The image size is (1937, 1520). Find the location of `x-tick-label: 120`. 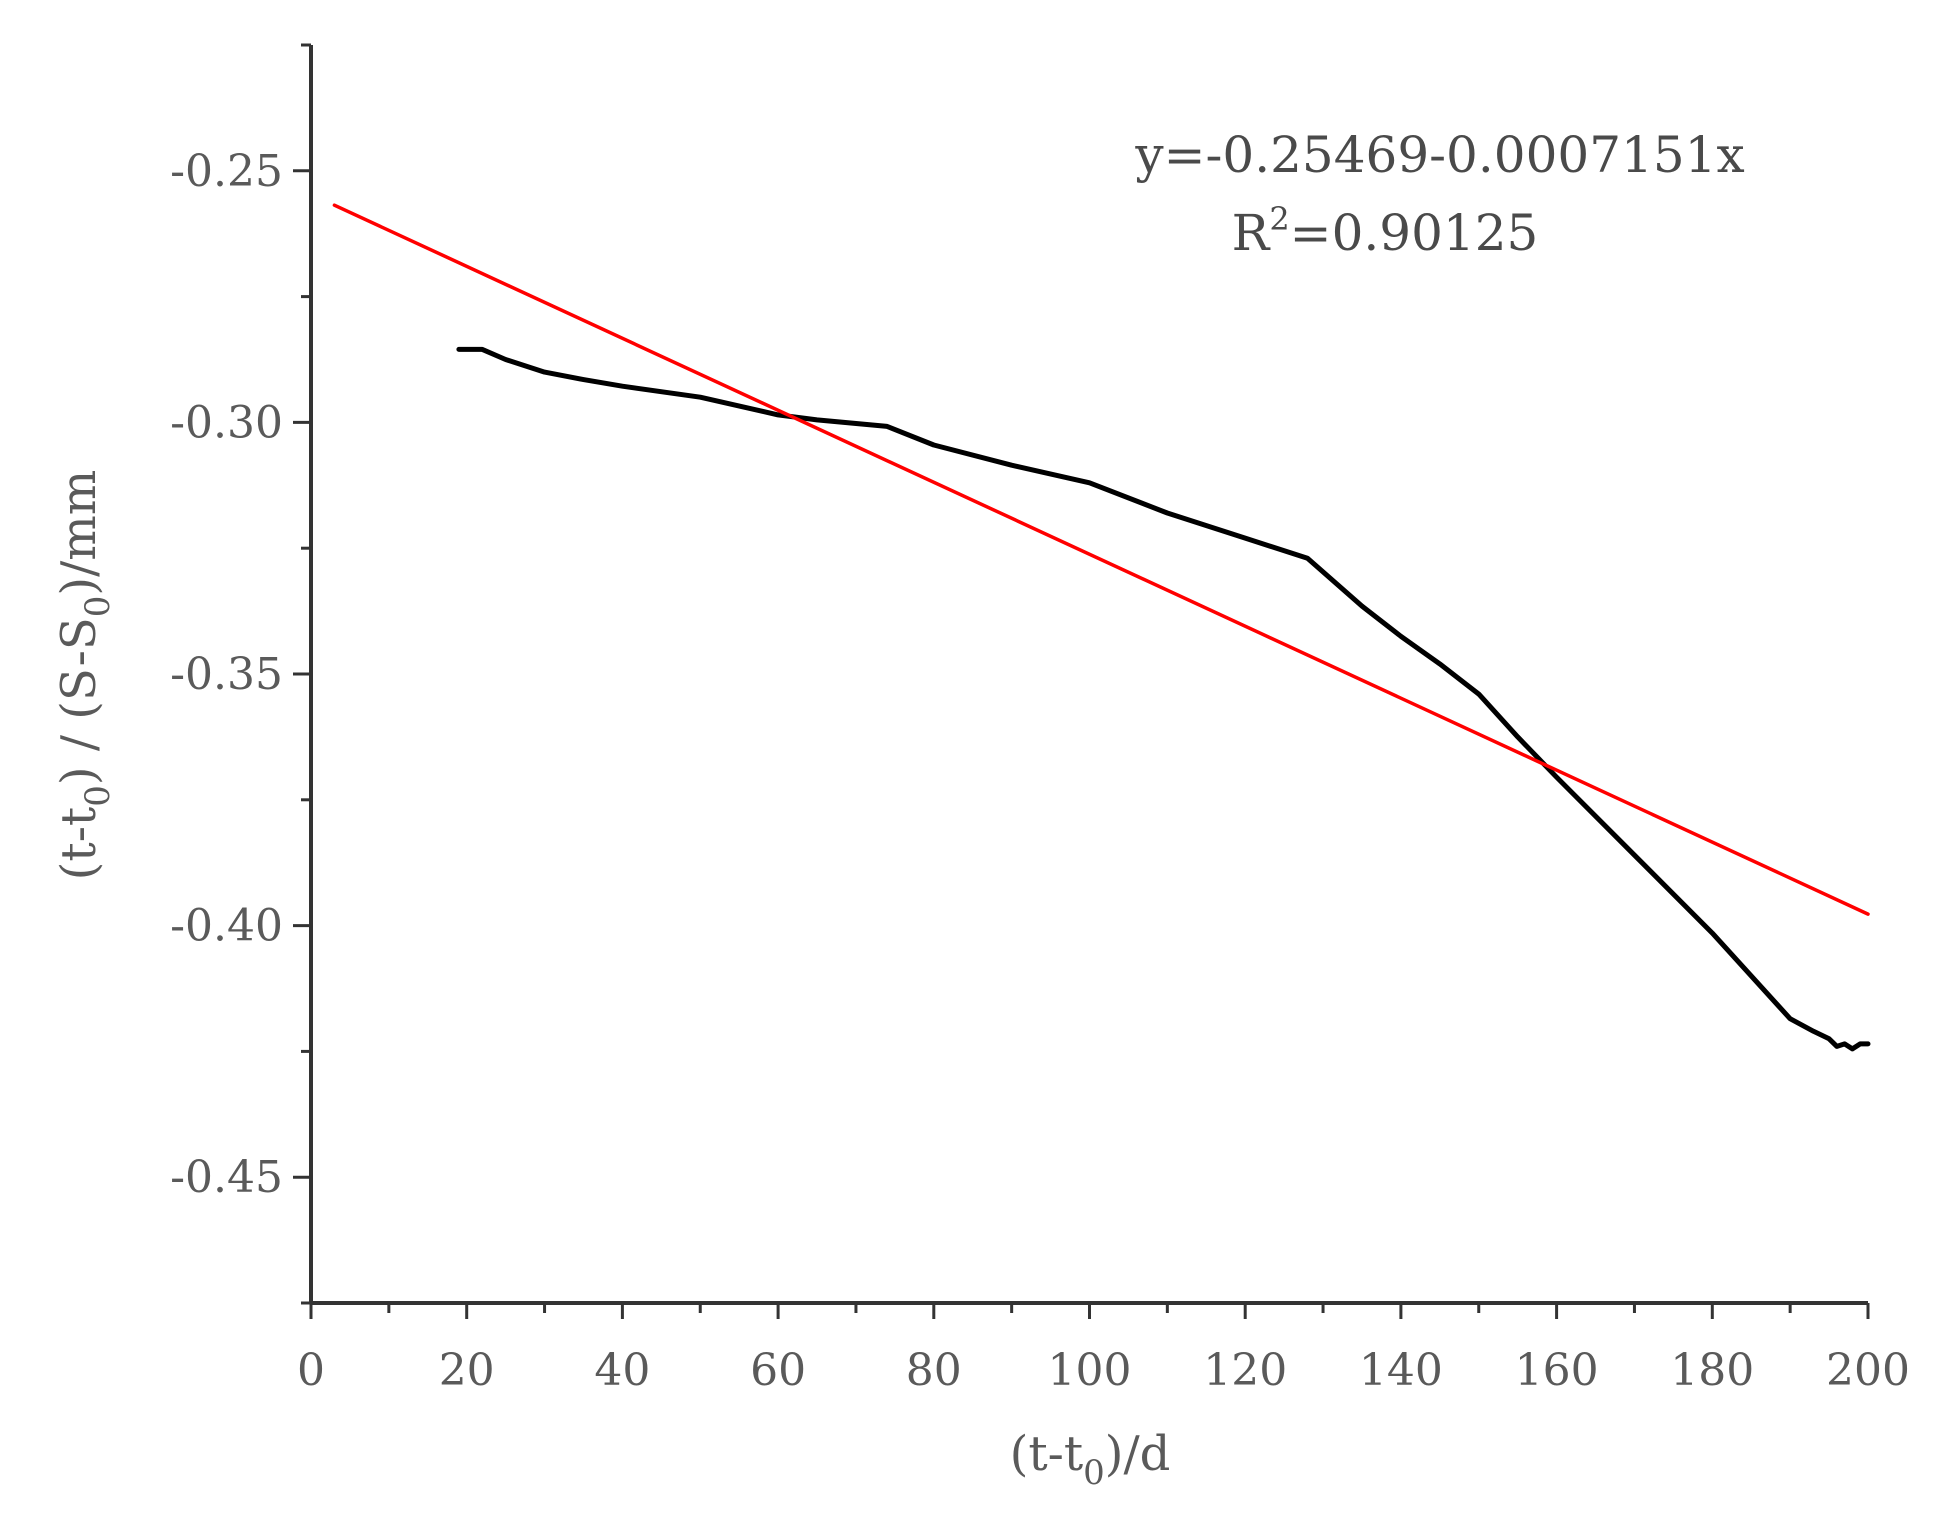

x-tick-label: 120 is located at coordinates (1245, 1370).